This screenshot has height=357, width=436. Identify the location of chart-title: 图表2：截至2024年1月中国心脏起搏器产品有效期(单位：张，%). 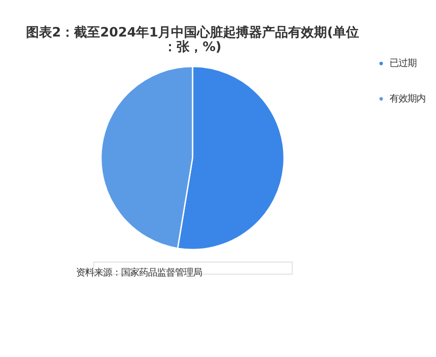
(192, 39).